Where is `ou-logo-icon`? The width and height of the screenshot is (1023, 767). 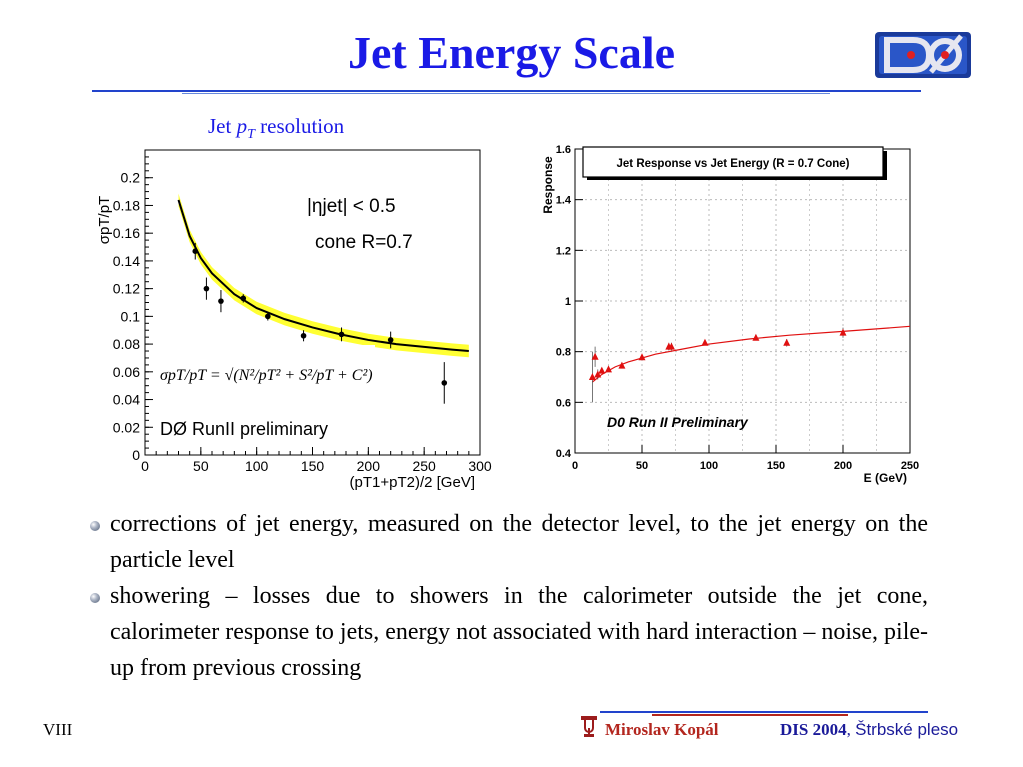
ou-logo-icon is located at coordinates (589, 726).